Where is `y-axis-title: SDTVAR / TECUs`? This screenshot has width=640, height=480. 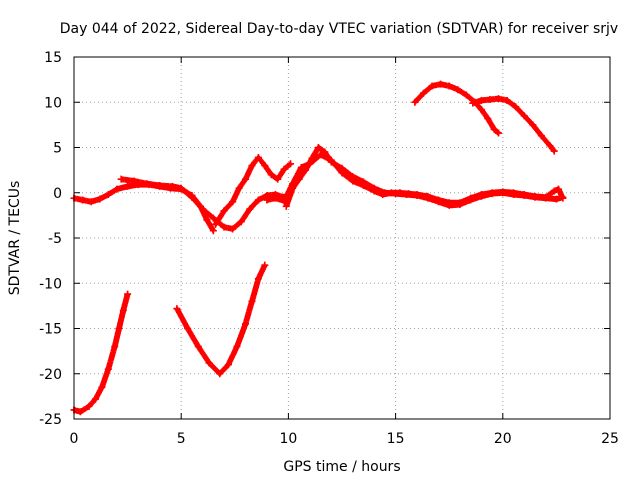 y-axis-title: SDTVAR / TECUs is located at coordinates (15, 238).